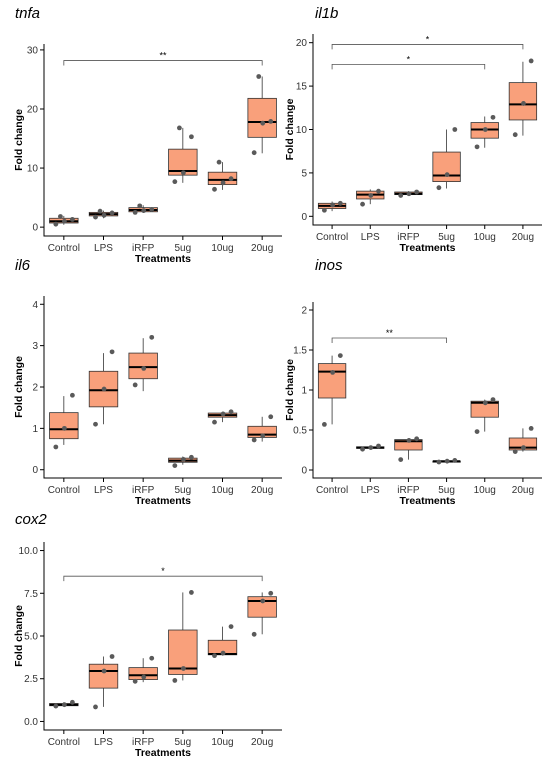  What do you see at coordinates (27, 13) in the screenshot?
I see `panel-title: tnfa` at bounding box center [27, 13].